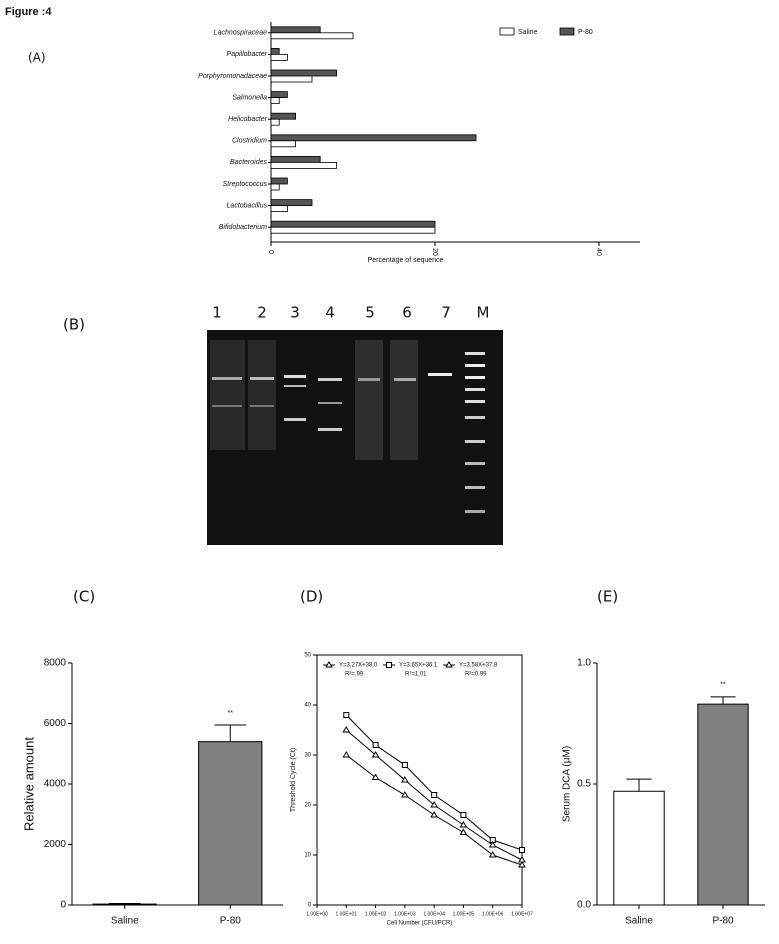 The width and height of the screenshot is (779, 944). Describe the element at coordinates (310, 906) in the screenshot. I see `y-tick-label: 0` at that location.